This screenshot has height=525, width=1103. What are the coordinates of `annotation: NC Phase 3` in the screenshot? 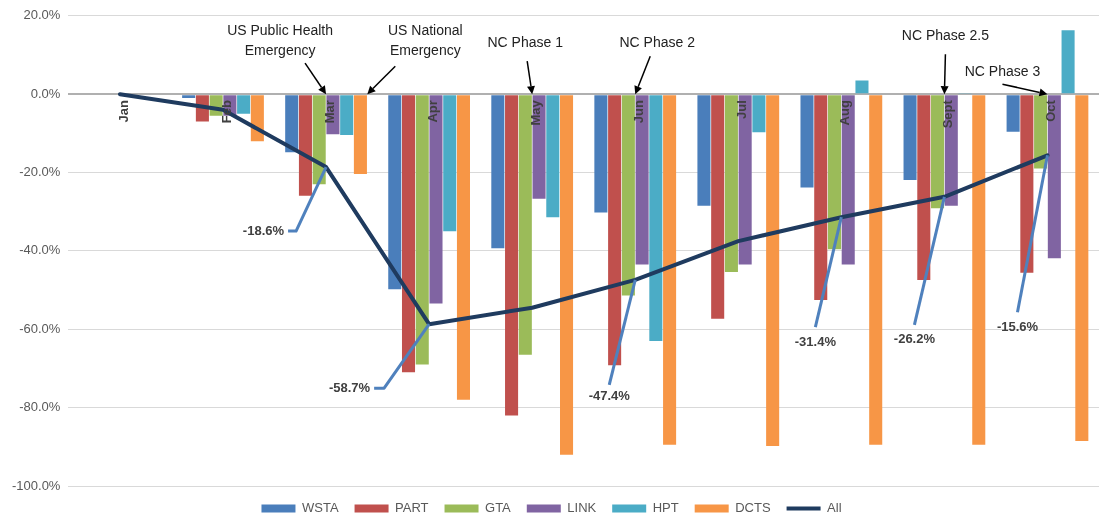 It's located at (1002, 71).